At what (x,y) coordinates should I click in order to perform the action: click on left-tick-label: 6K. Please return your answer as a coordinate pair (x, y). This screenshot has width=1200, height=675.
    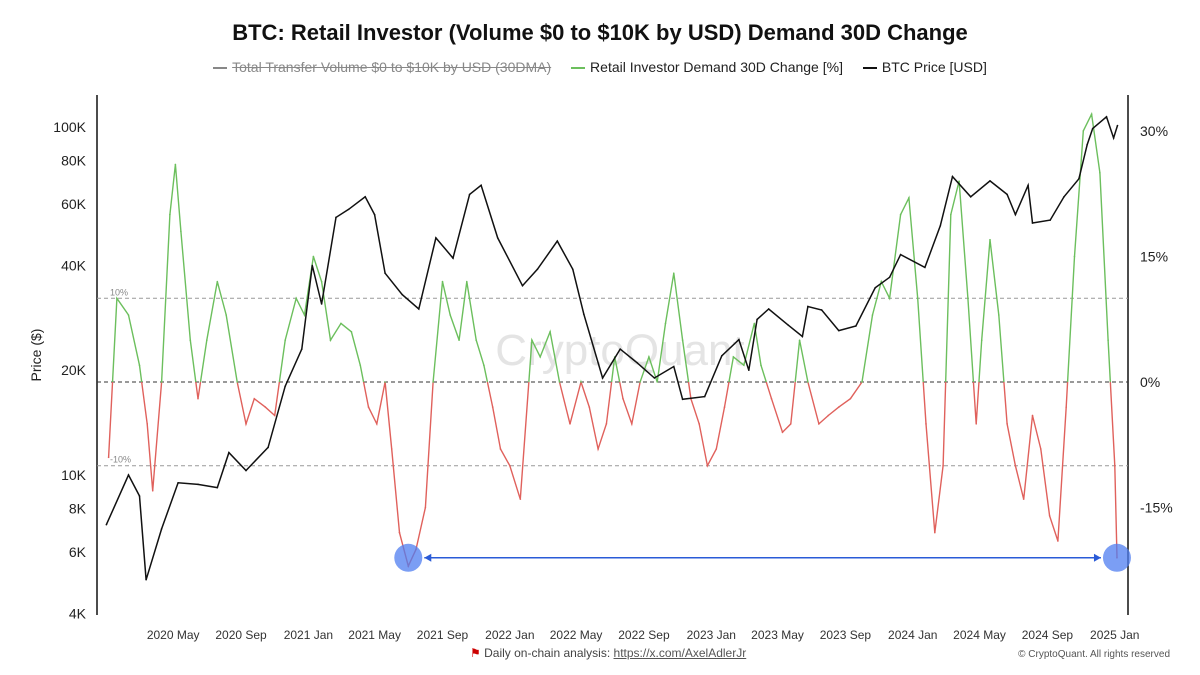
    Looking at the image, I should click on (78, 552).